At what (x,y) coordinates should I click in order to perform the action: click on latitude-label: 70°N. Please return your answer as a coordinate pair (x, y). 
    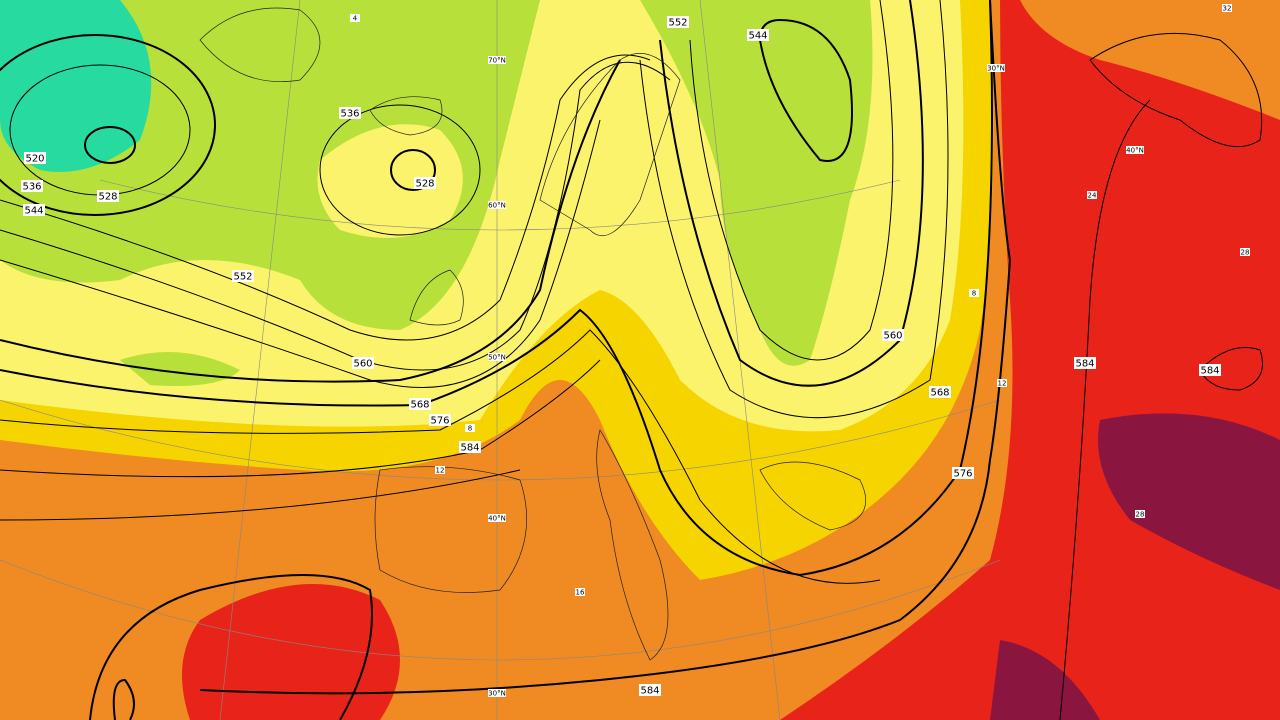
    Looking at the image, I should click on (497, 61).